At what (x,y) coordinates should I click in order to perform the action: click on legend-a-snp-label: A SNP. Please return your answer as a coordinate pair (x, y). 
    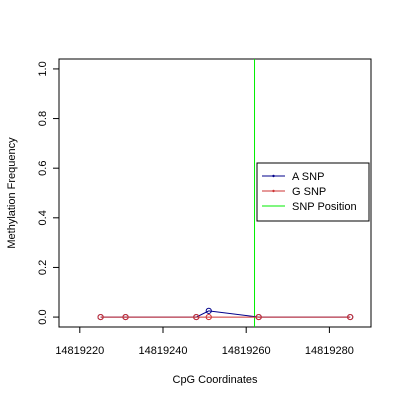
    Looking at the image, I should click on (308, 177).